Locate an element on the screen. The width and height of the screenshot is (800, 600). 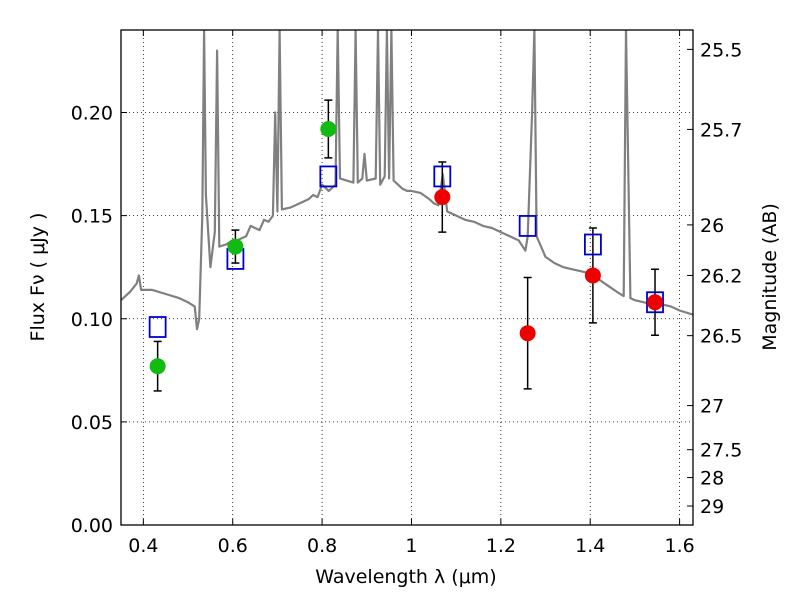
x-tick-label: 1.6 is located at coordinates (679, 546).